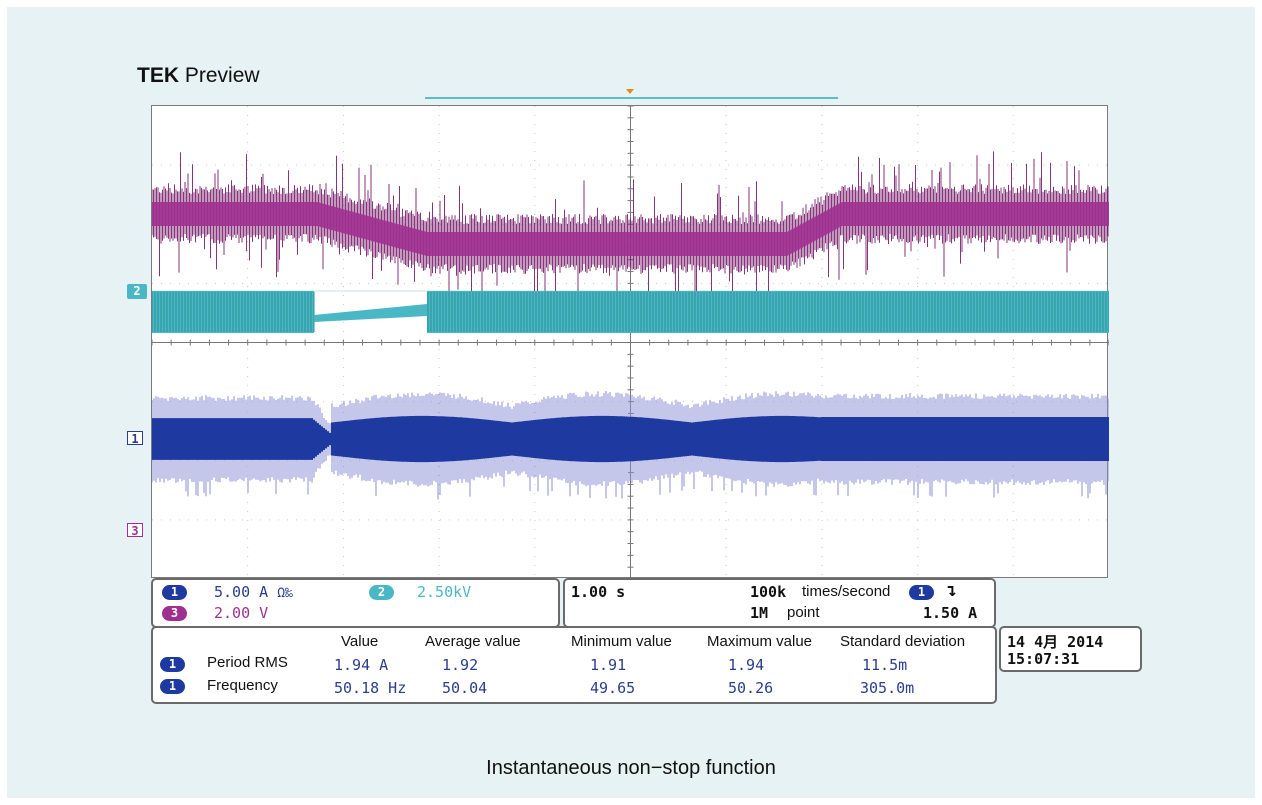 Image resolution: width=1262 pixels, height=805 pixels. I want to click on row2-maximum: 50.26, so click(750, 688).